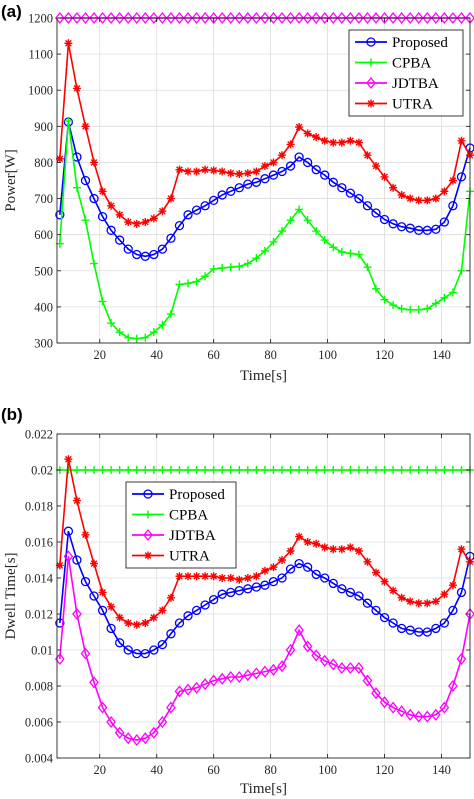 This screenshot has height=799, width=474. What do you see at coordinates (39, 435) in the screenshot?
I see `y-tick-label: 0.022` at bounding box center [39, 435].